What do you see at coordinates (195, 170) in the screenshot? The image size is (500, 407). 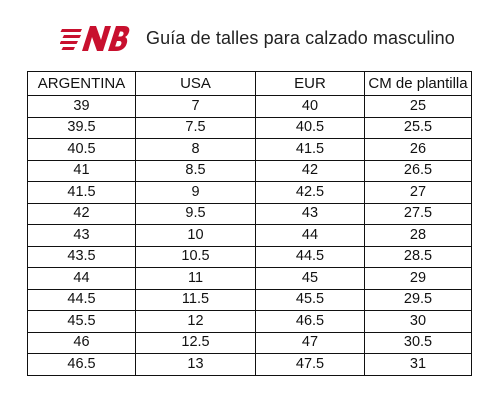 I see `cell-usa: 8.5` at bounding box center [195, 170].